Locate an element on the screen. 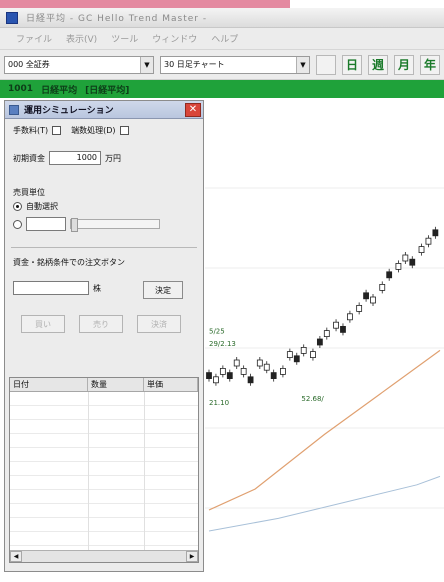 Image resolution: width=444 pixels, height=582 pixels. chart-annotation: 21.10 is located at coordinates (219, 403).